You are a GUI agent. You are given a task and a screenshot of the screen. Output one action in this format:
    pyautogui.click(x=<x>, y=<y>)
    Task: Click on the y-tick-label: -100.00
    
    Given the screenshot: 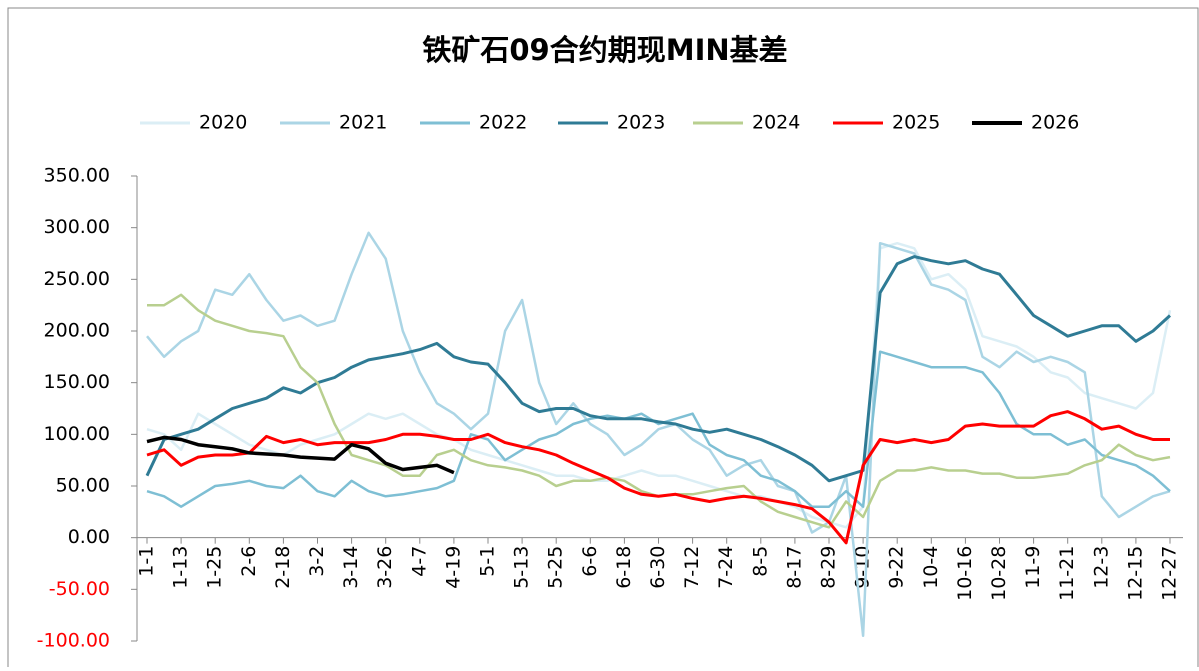 What is the action you would take?
    pyautogui.click(x=73, y=641)
    